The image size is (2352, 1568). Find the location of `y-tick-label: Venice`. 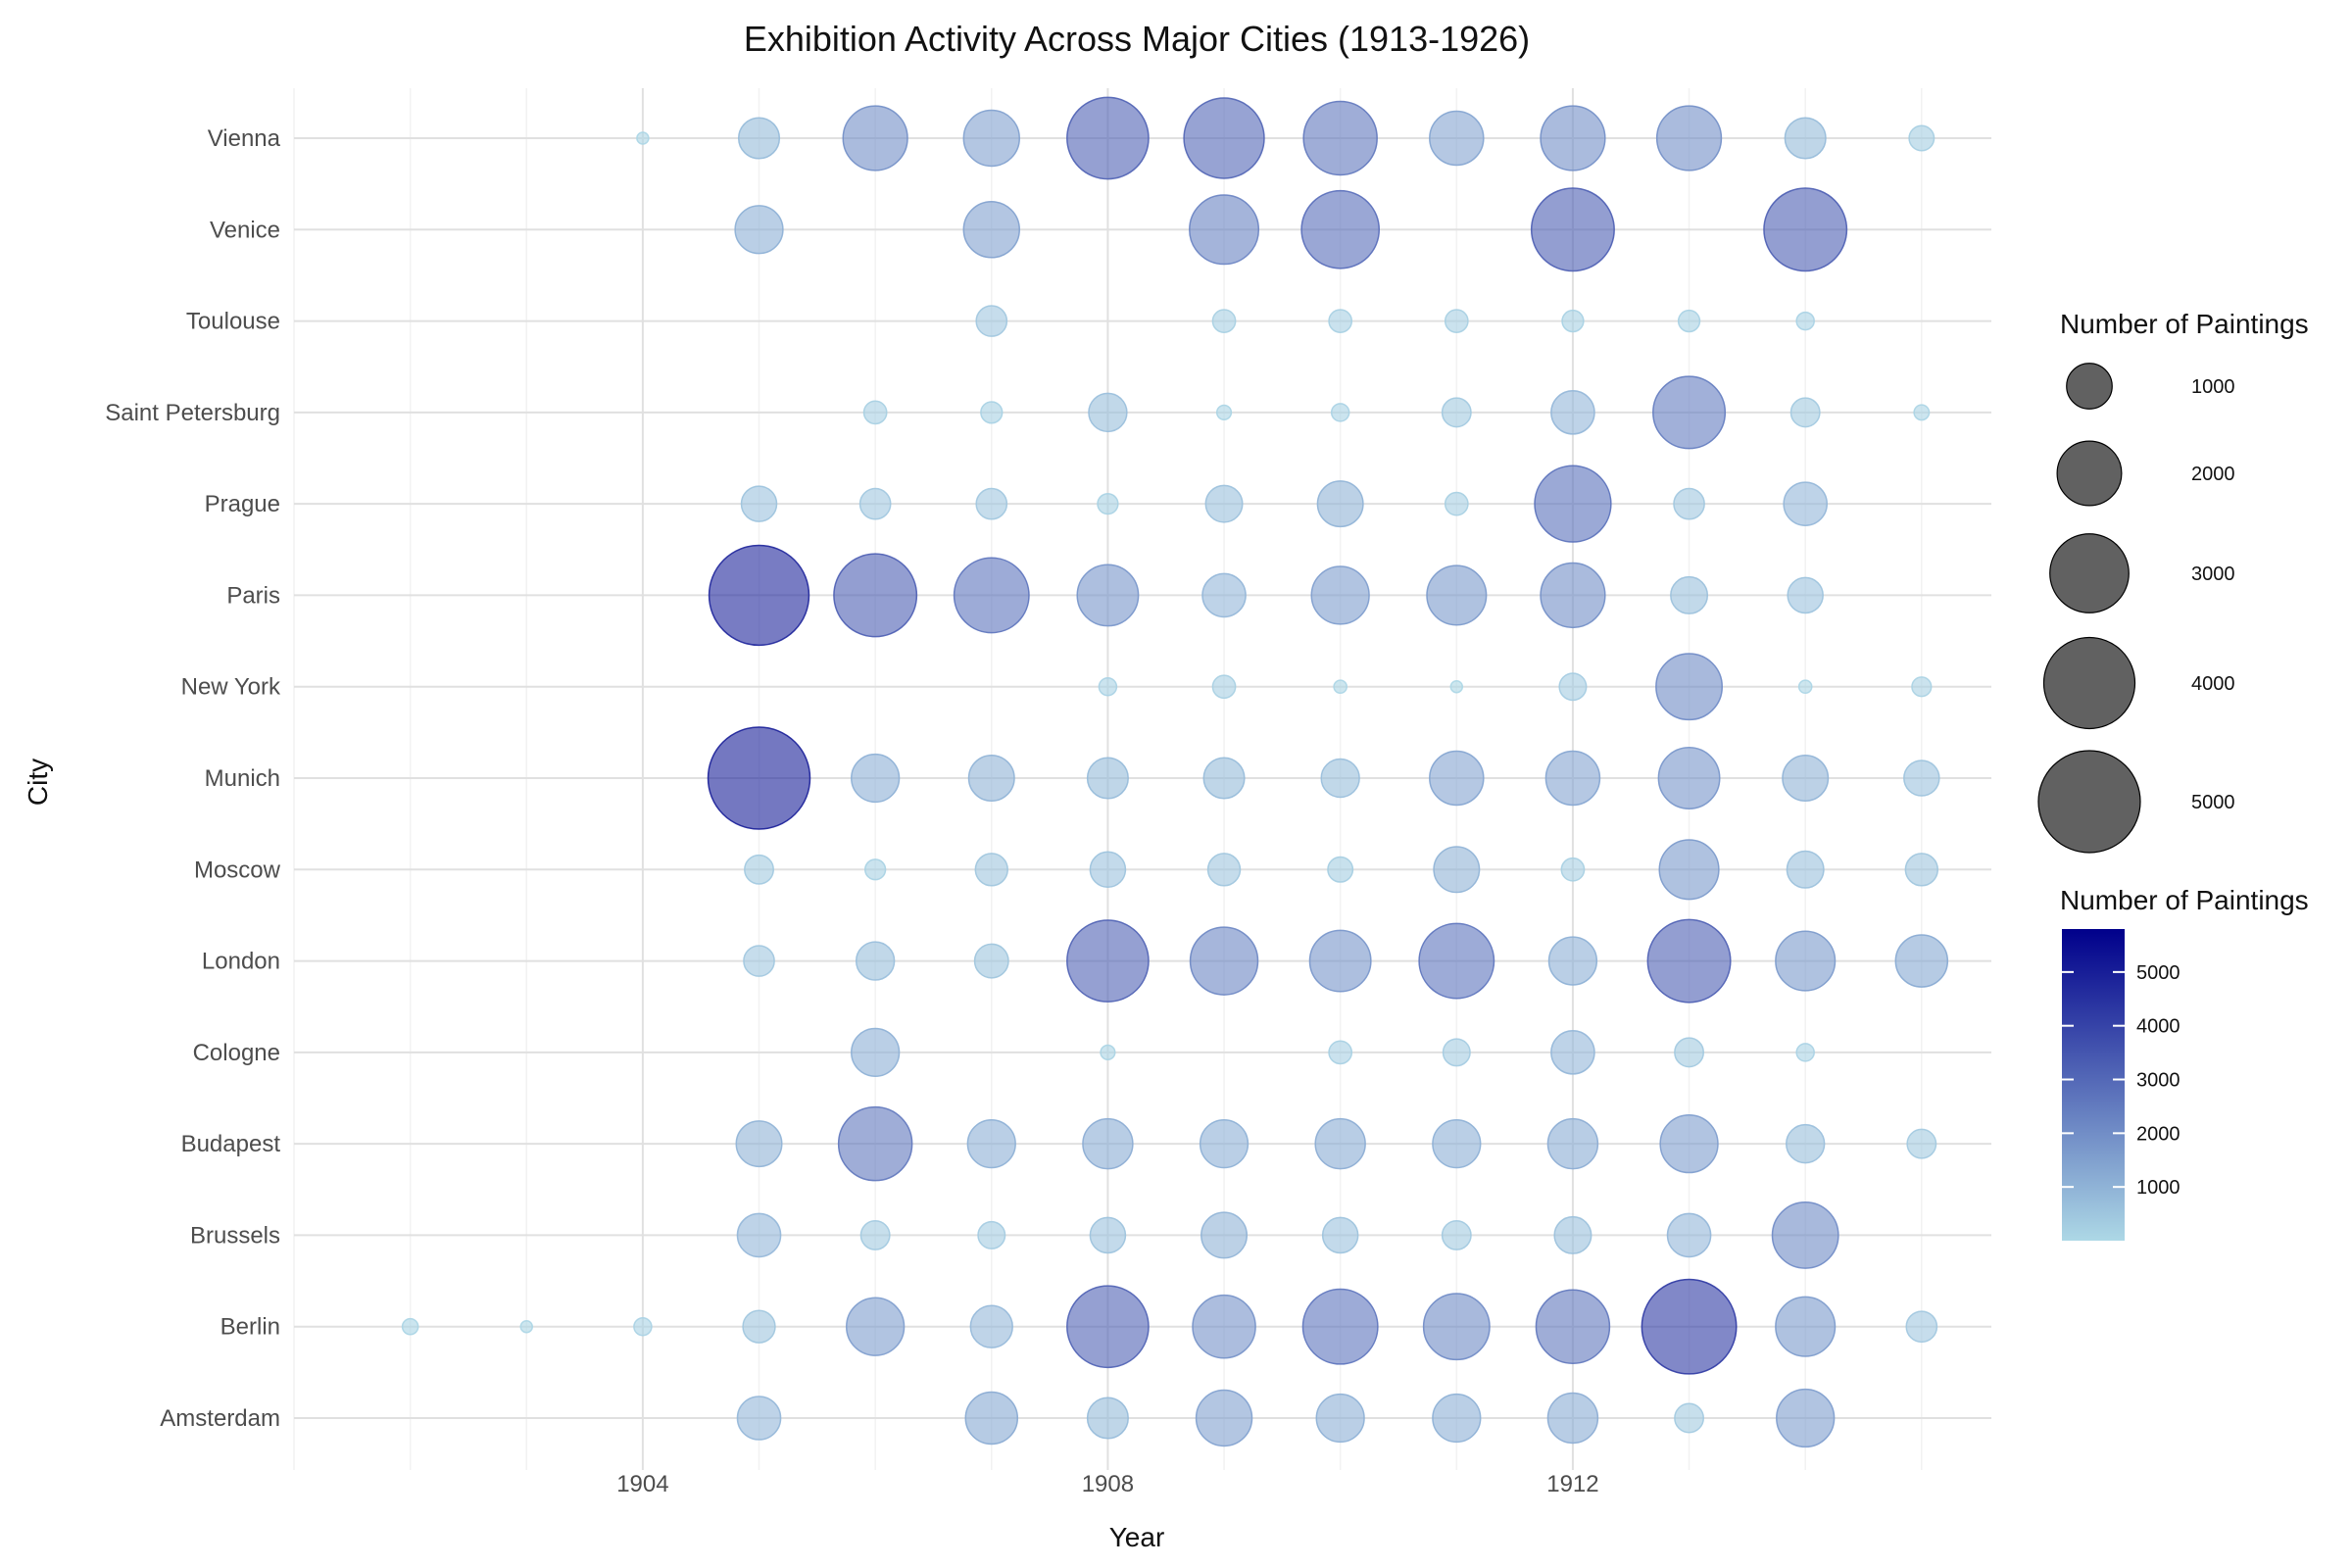

y-tick-label: Venice is located at coordinates (245, 230).